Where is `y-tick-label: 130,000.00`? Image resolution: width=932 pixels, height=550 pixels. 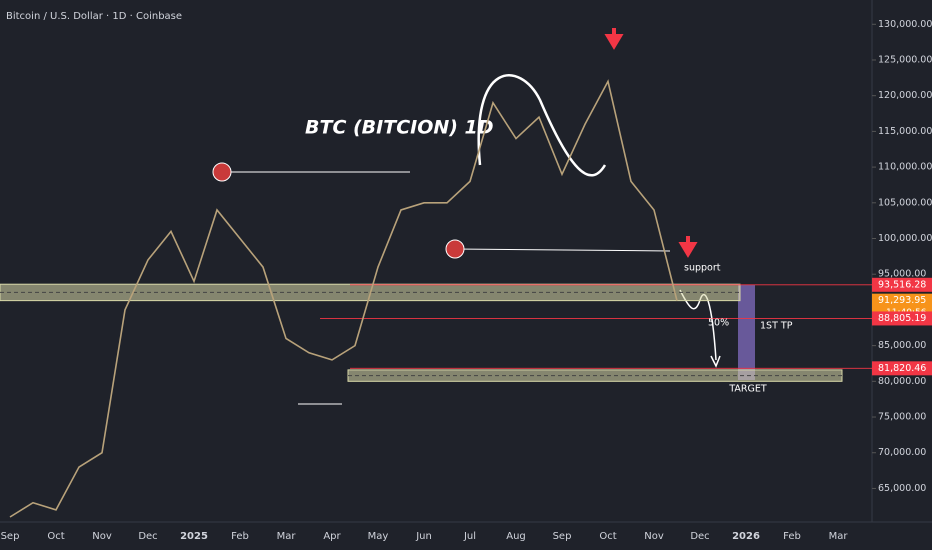
y-tick-label: 130,000.00 is located at coordinates (905, 24).